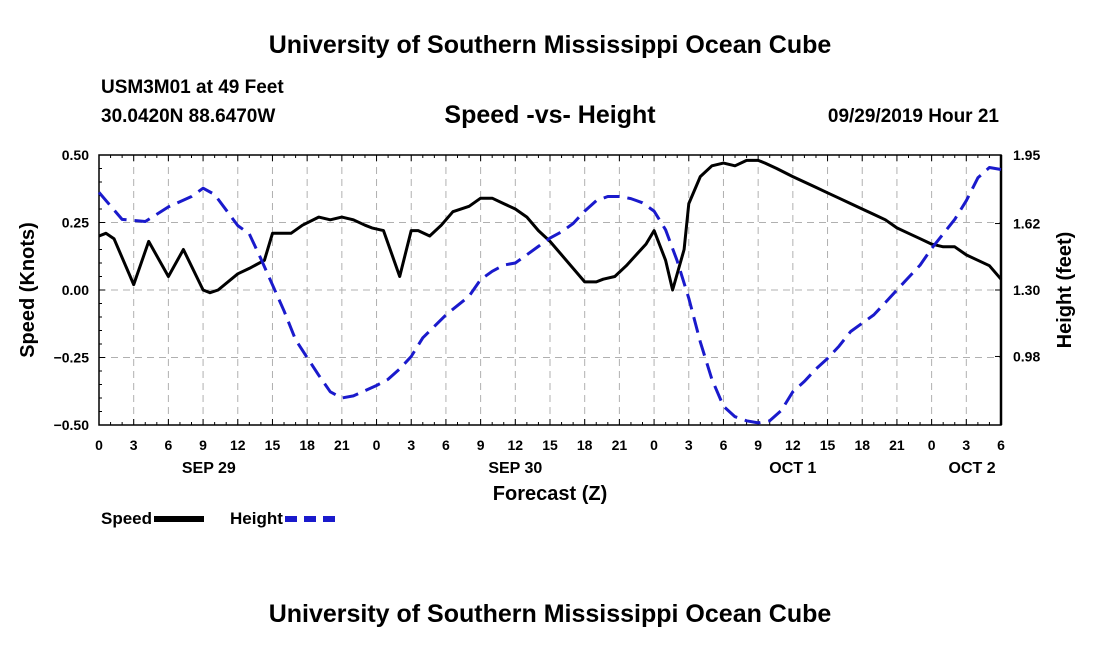  I want to click on legend-label-height: Height, so click(256, 518).